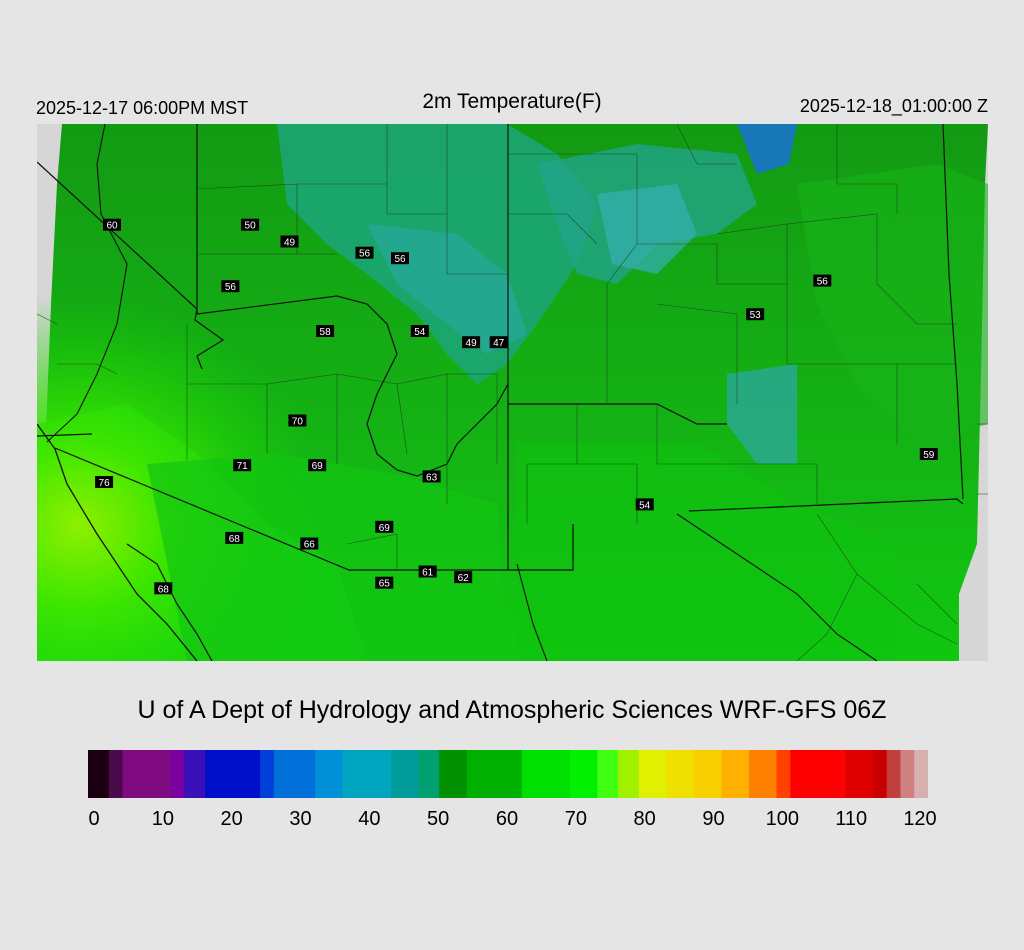 The width and height of the screenshot is (1024, 950). I want to click on color-scale-tick-label: 110, so click(851, 819).